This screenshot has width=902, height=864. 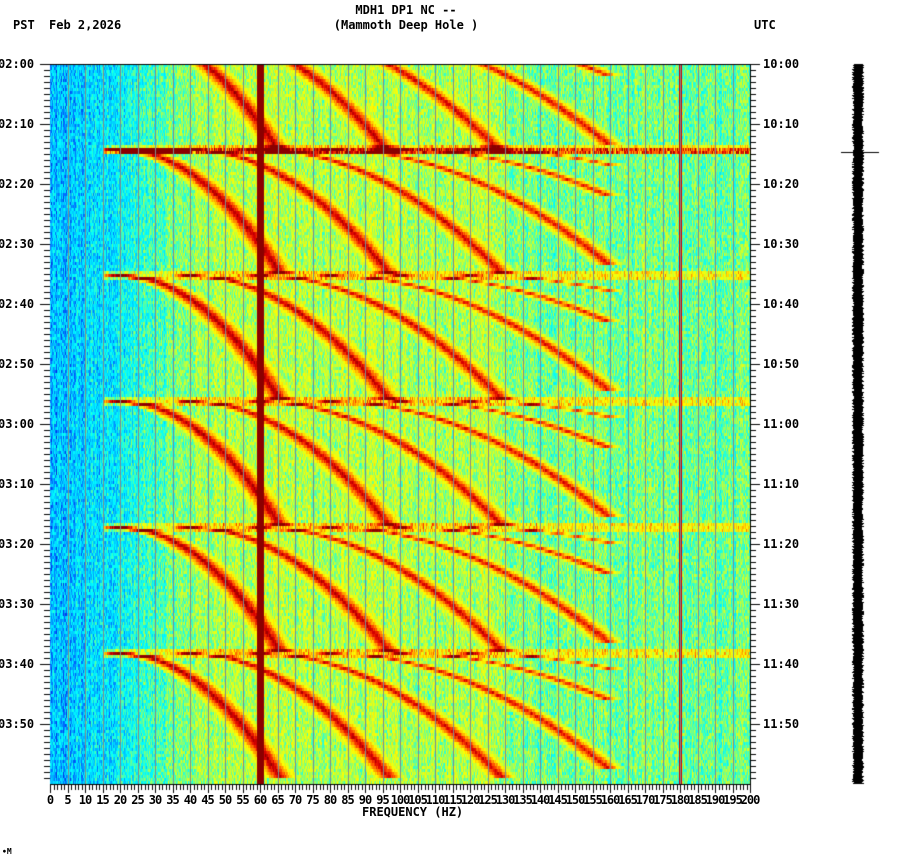 I want to click on x-tick-label: 105, so click(x=418, y=800).